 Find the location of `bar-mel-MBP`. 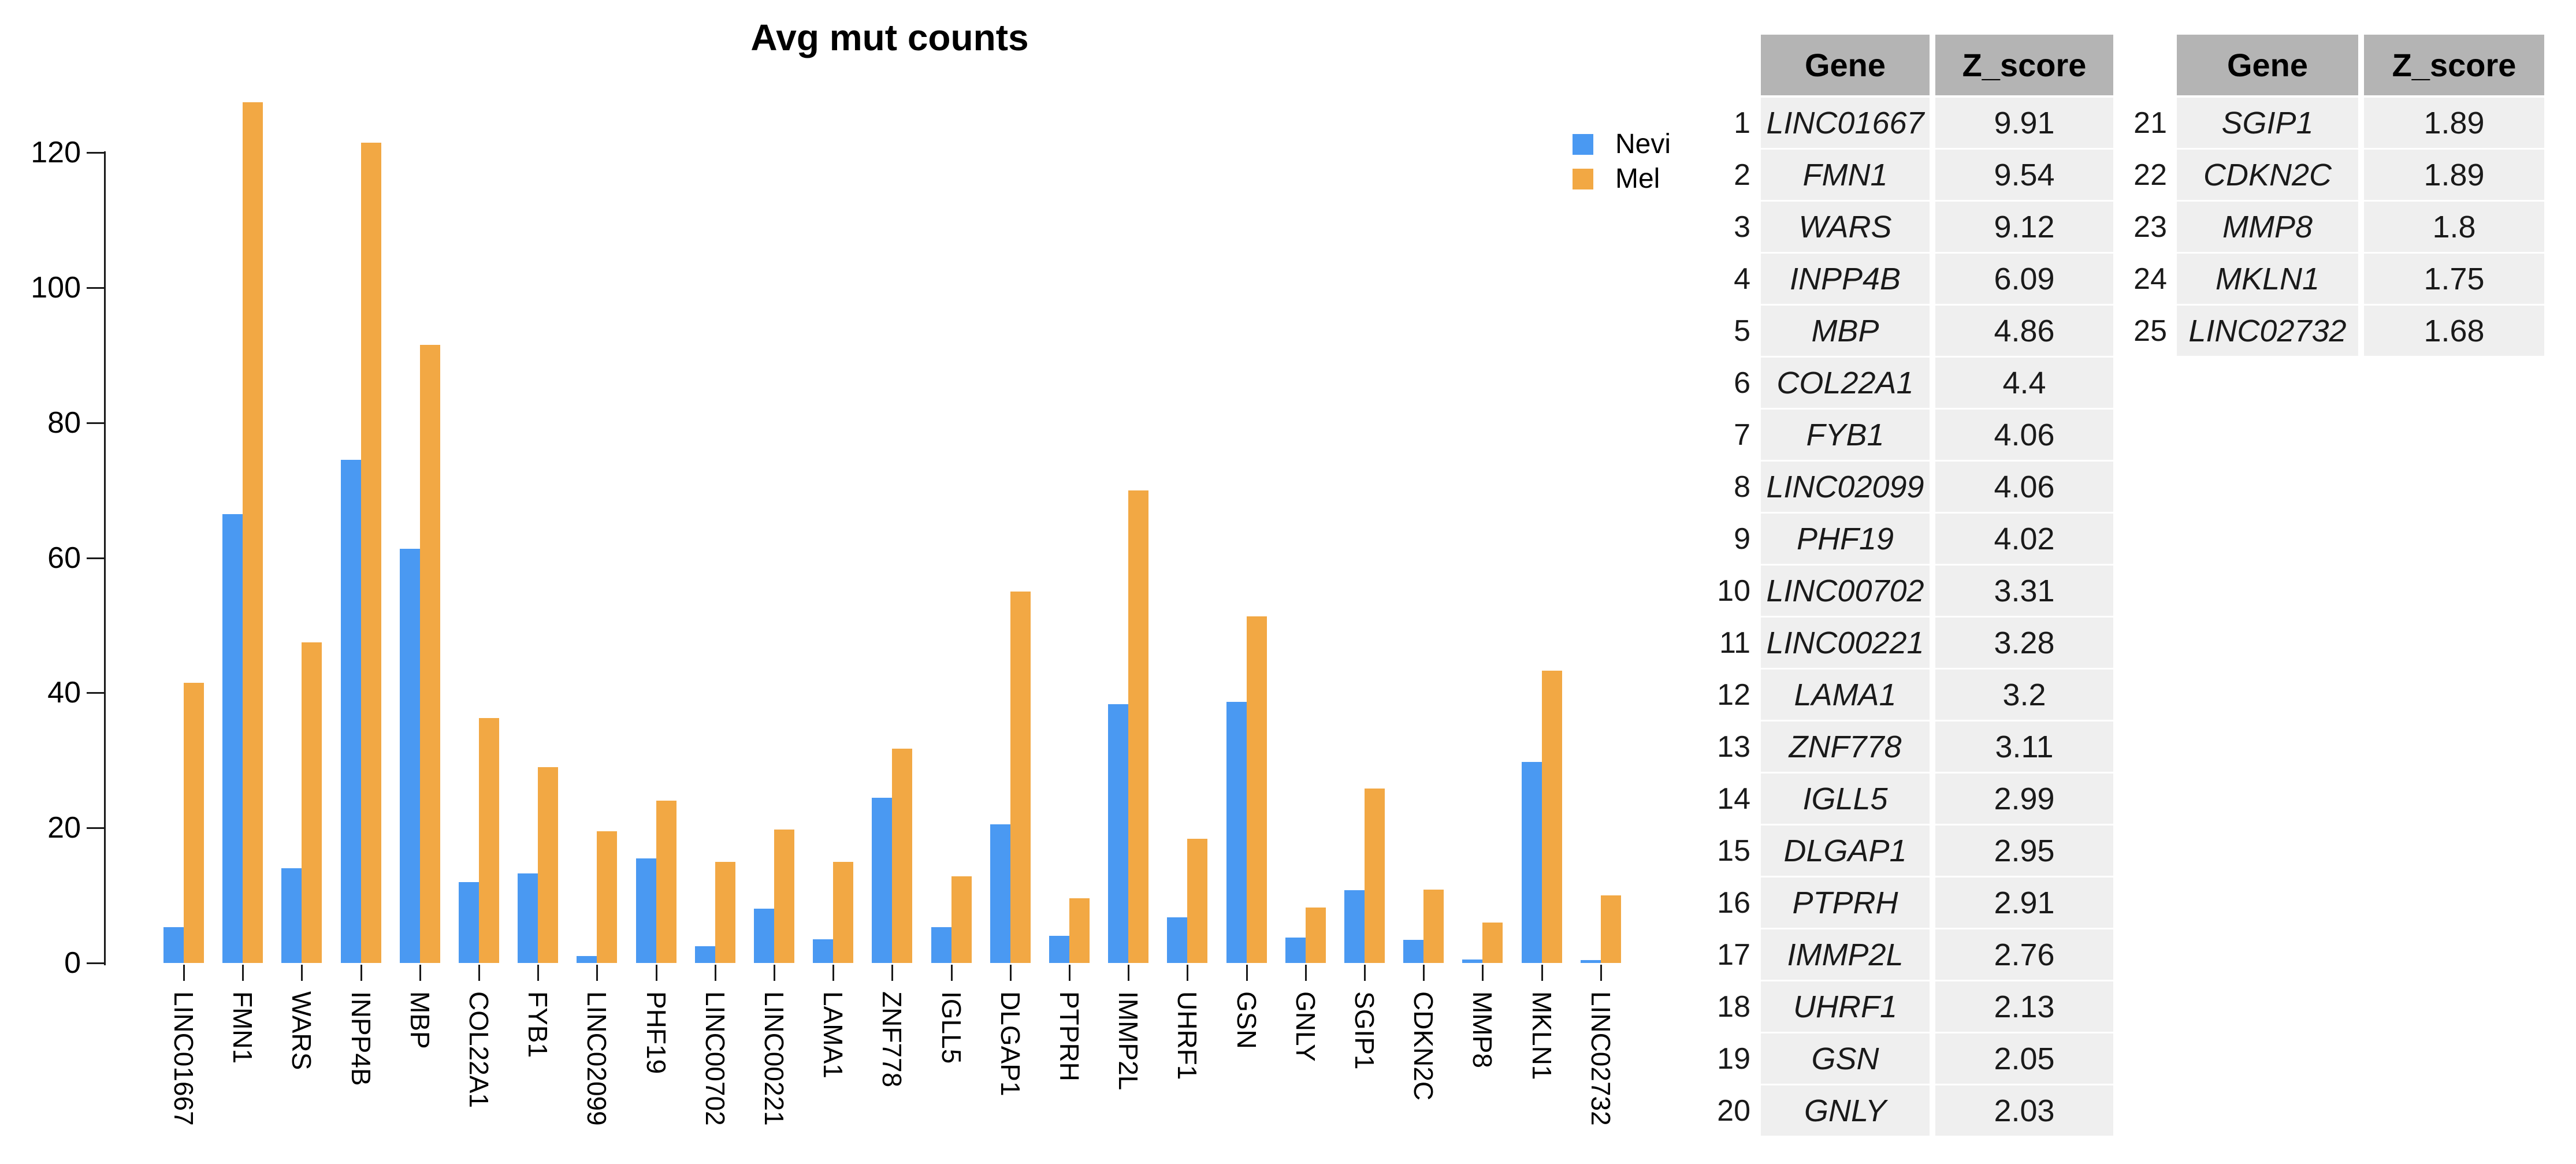

bar-mel-MBP is located at coordinates (429, 654).